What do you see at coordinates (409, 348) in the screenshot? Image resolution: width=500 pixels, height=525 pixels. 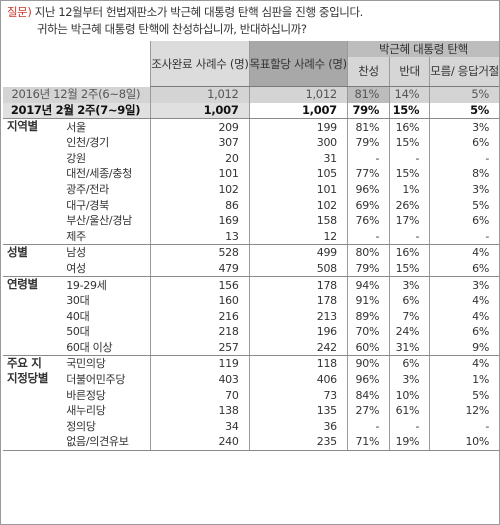 I see `cell-oppose: 31%` at bounding box center [409, 348].